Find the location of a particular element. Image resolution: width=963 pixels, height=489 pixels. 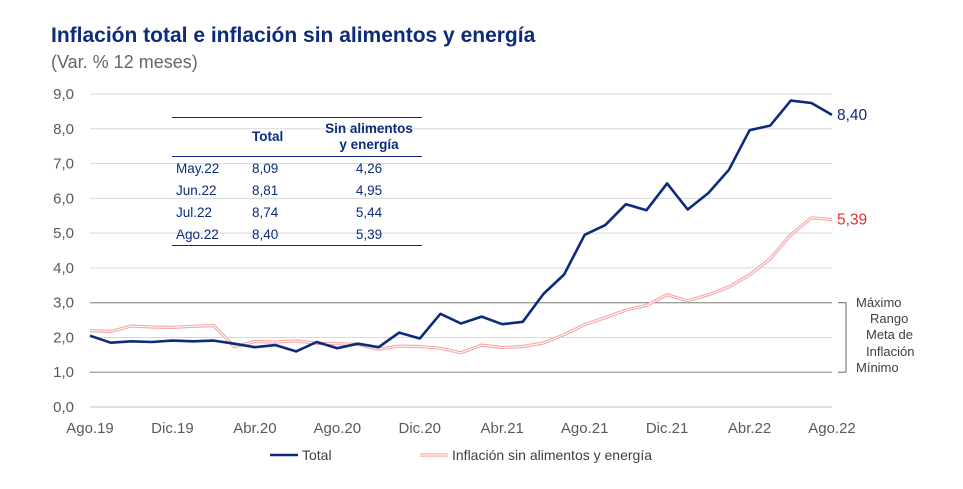

y-tick-label: 4,0 is located at coordinates (63, 268).